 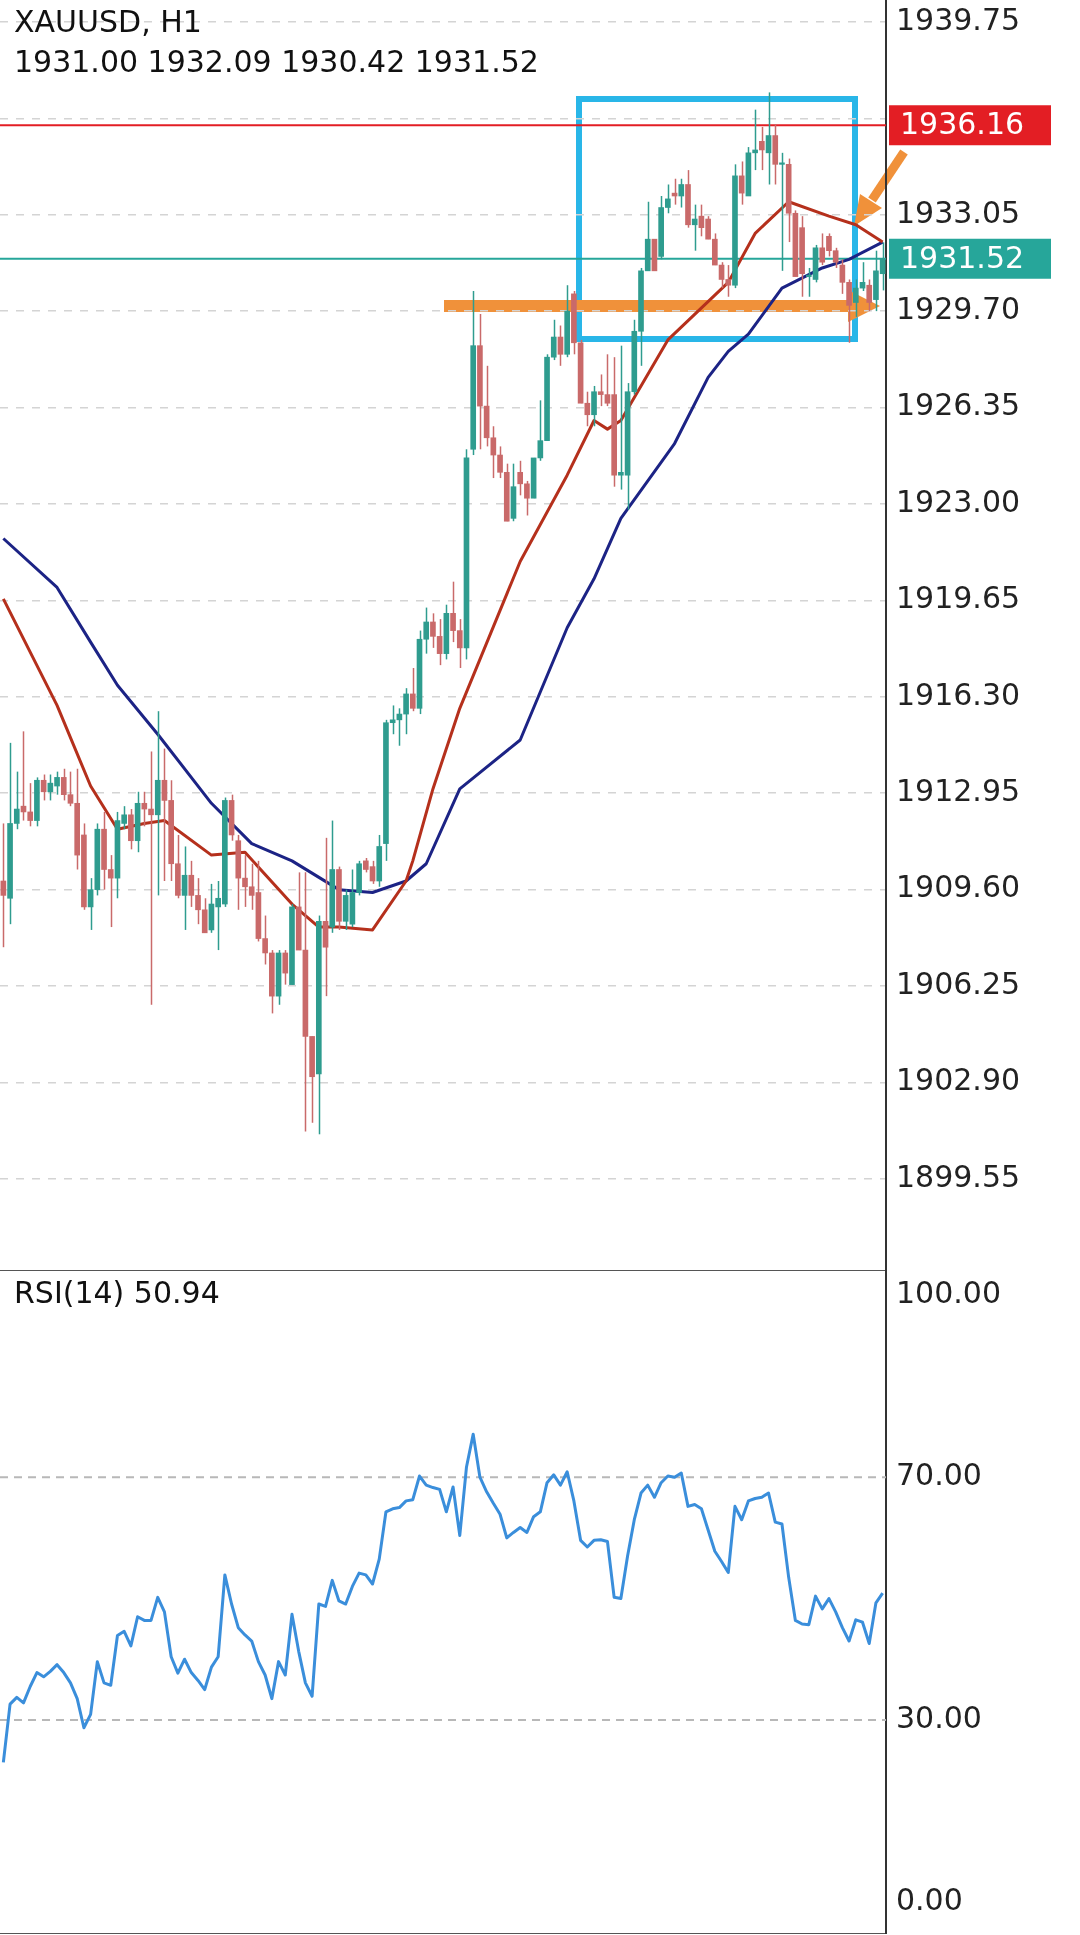 I want to click on y-tick-label: 1933.05, so click(x=958, y=212).